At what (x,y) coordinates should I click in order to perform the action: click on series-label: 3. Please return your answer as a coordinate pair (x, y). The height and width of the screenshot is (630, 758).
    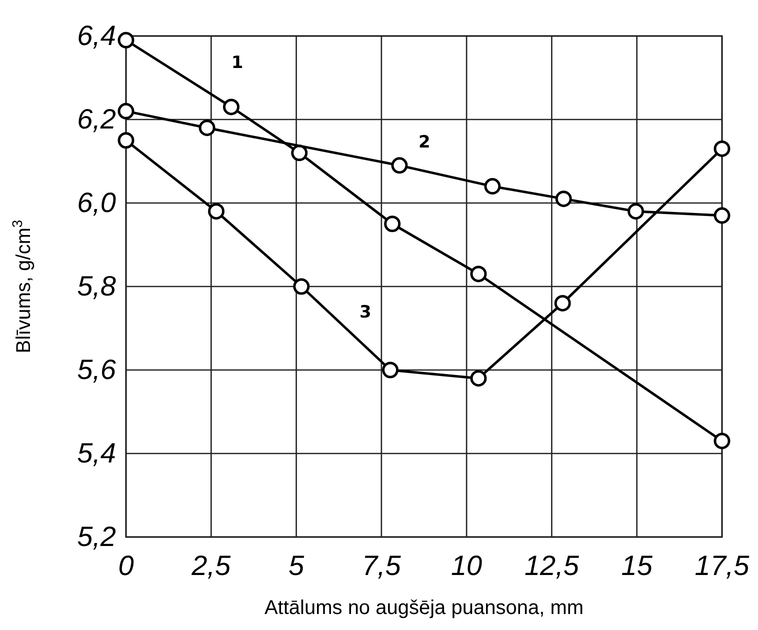
    Looking at the image, I should click on (365, 312).